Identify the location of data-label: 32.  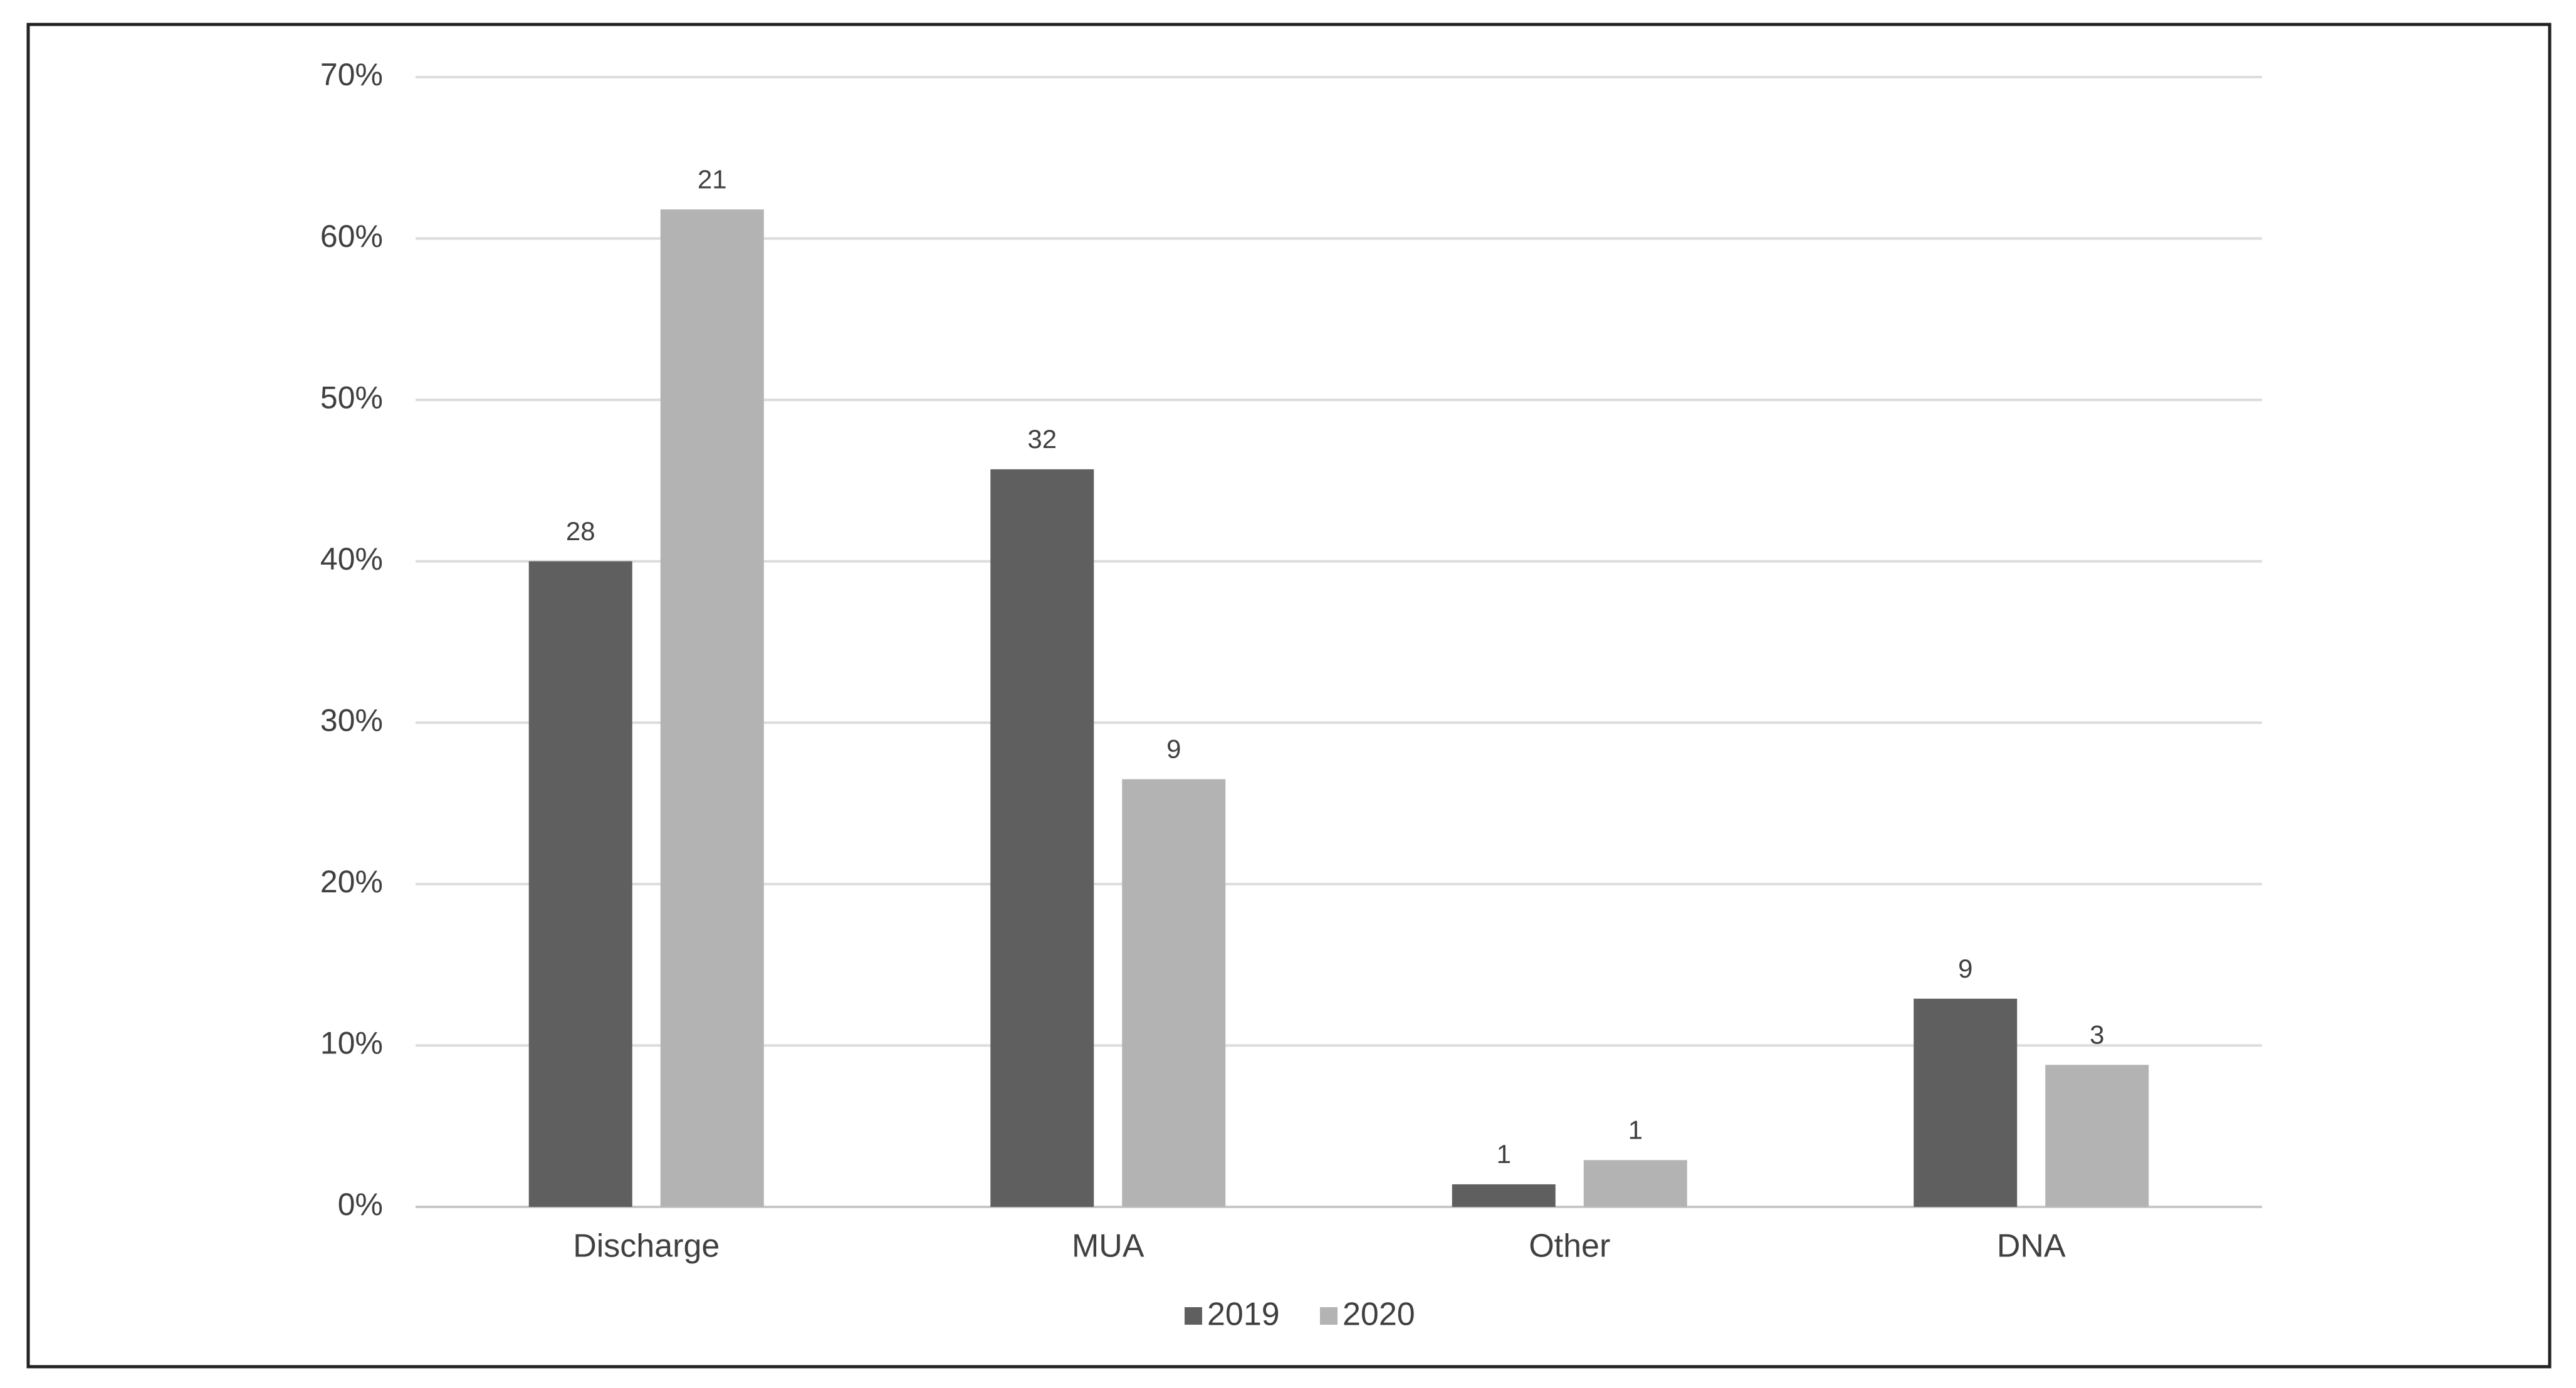
(1042, 439).